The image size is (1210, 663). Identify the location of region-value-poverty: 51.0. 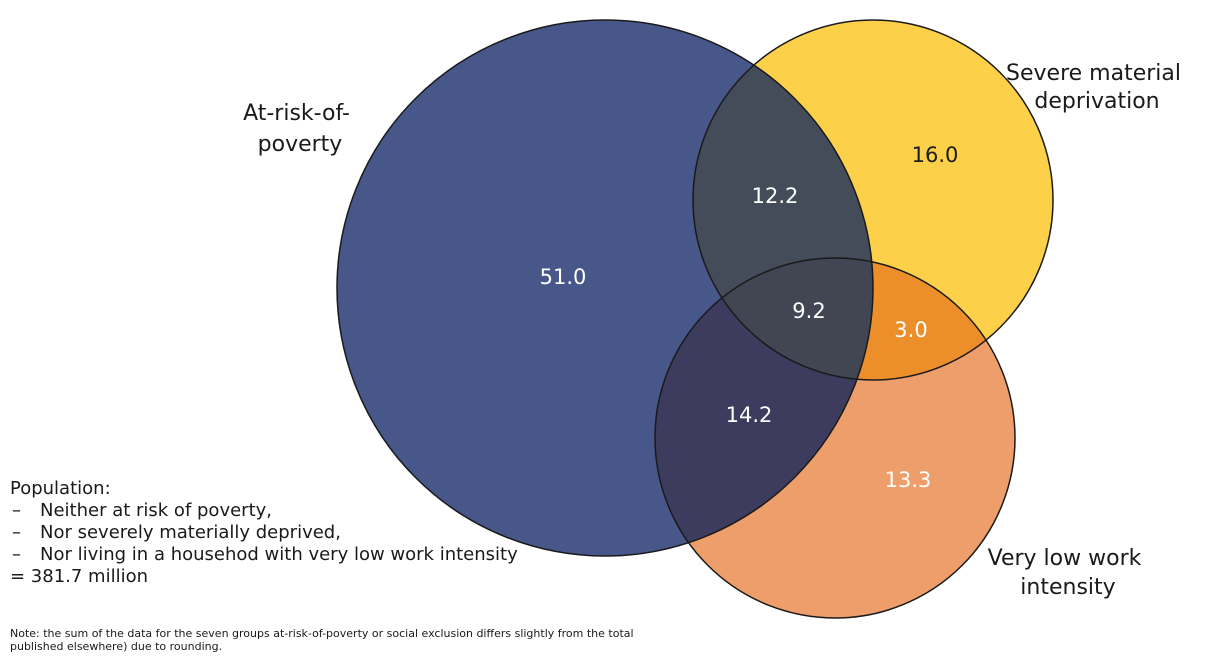
(563, 277).